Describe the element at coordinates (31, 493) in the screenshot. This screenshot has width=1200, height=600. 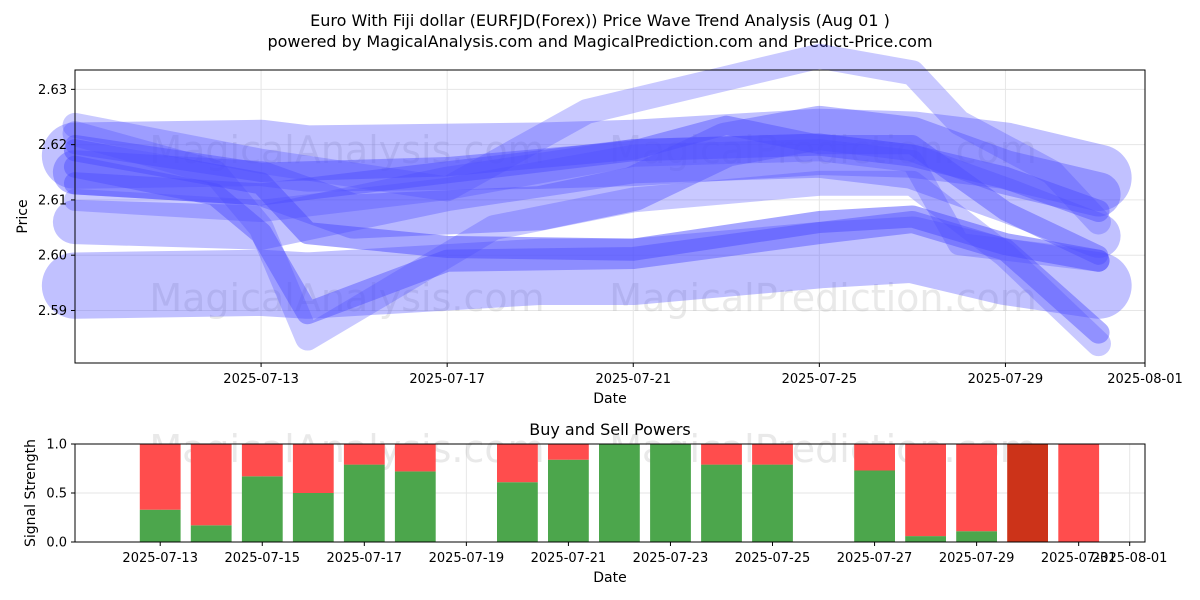
I see `signal-y-axis-label: Signal Strength` at that location.